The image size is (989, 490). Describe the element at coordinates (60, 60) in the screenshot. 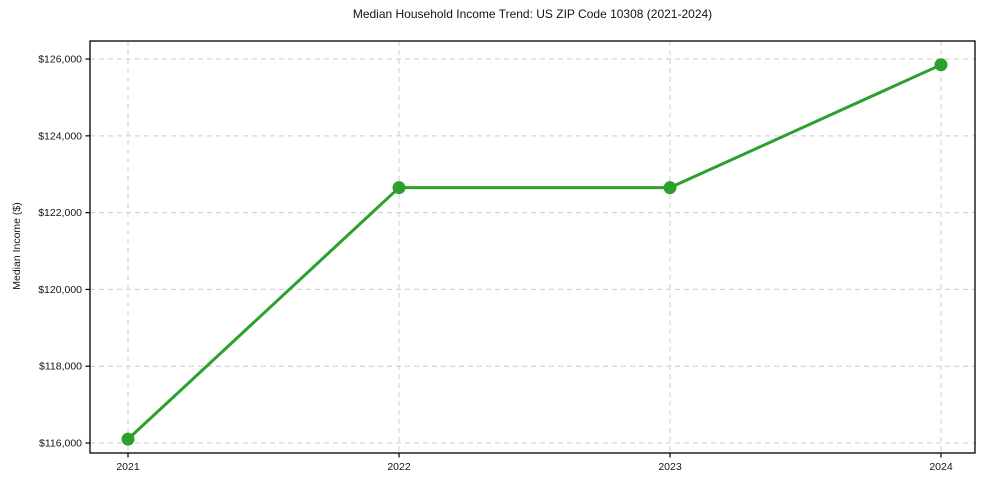

I see `y-tick-label: $126,000` at that location.